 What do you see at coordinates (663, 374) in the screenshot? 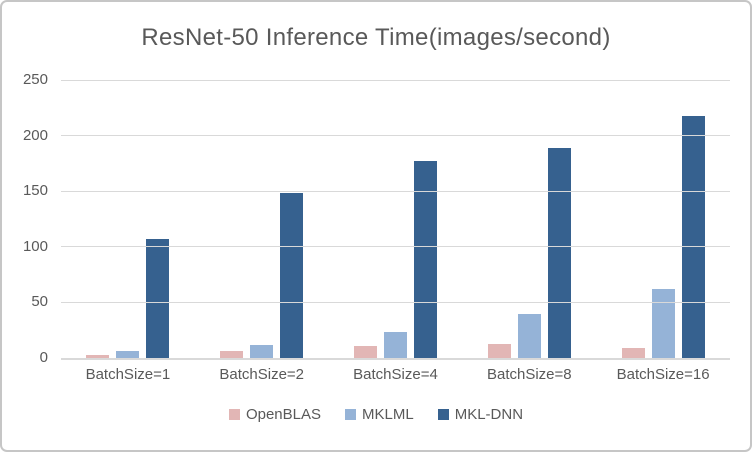
I see `x-axis-label-batchsize-16: BatchSize=16` at bounding box center [663, 374].